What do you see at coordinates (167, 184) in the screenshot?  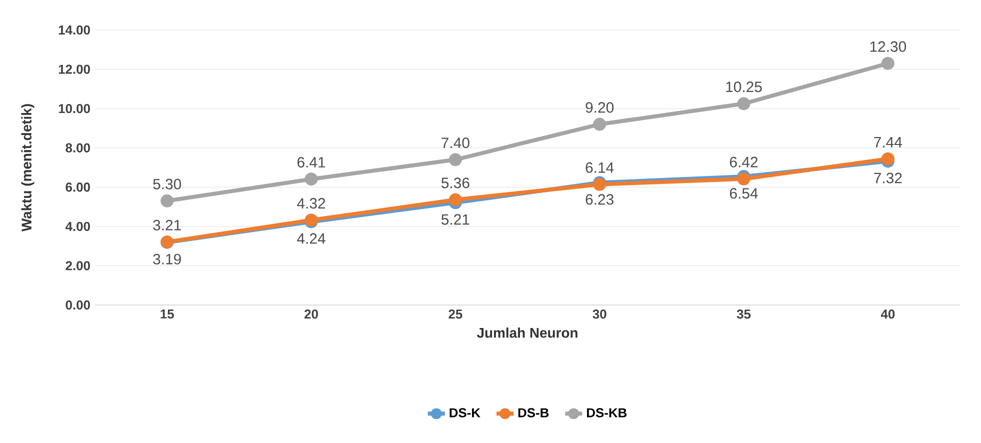 I see `data-label: 5.30` at bounding box center [167, 184].